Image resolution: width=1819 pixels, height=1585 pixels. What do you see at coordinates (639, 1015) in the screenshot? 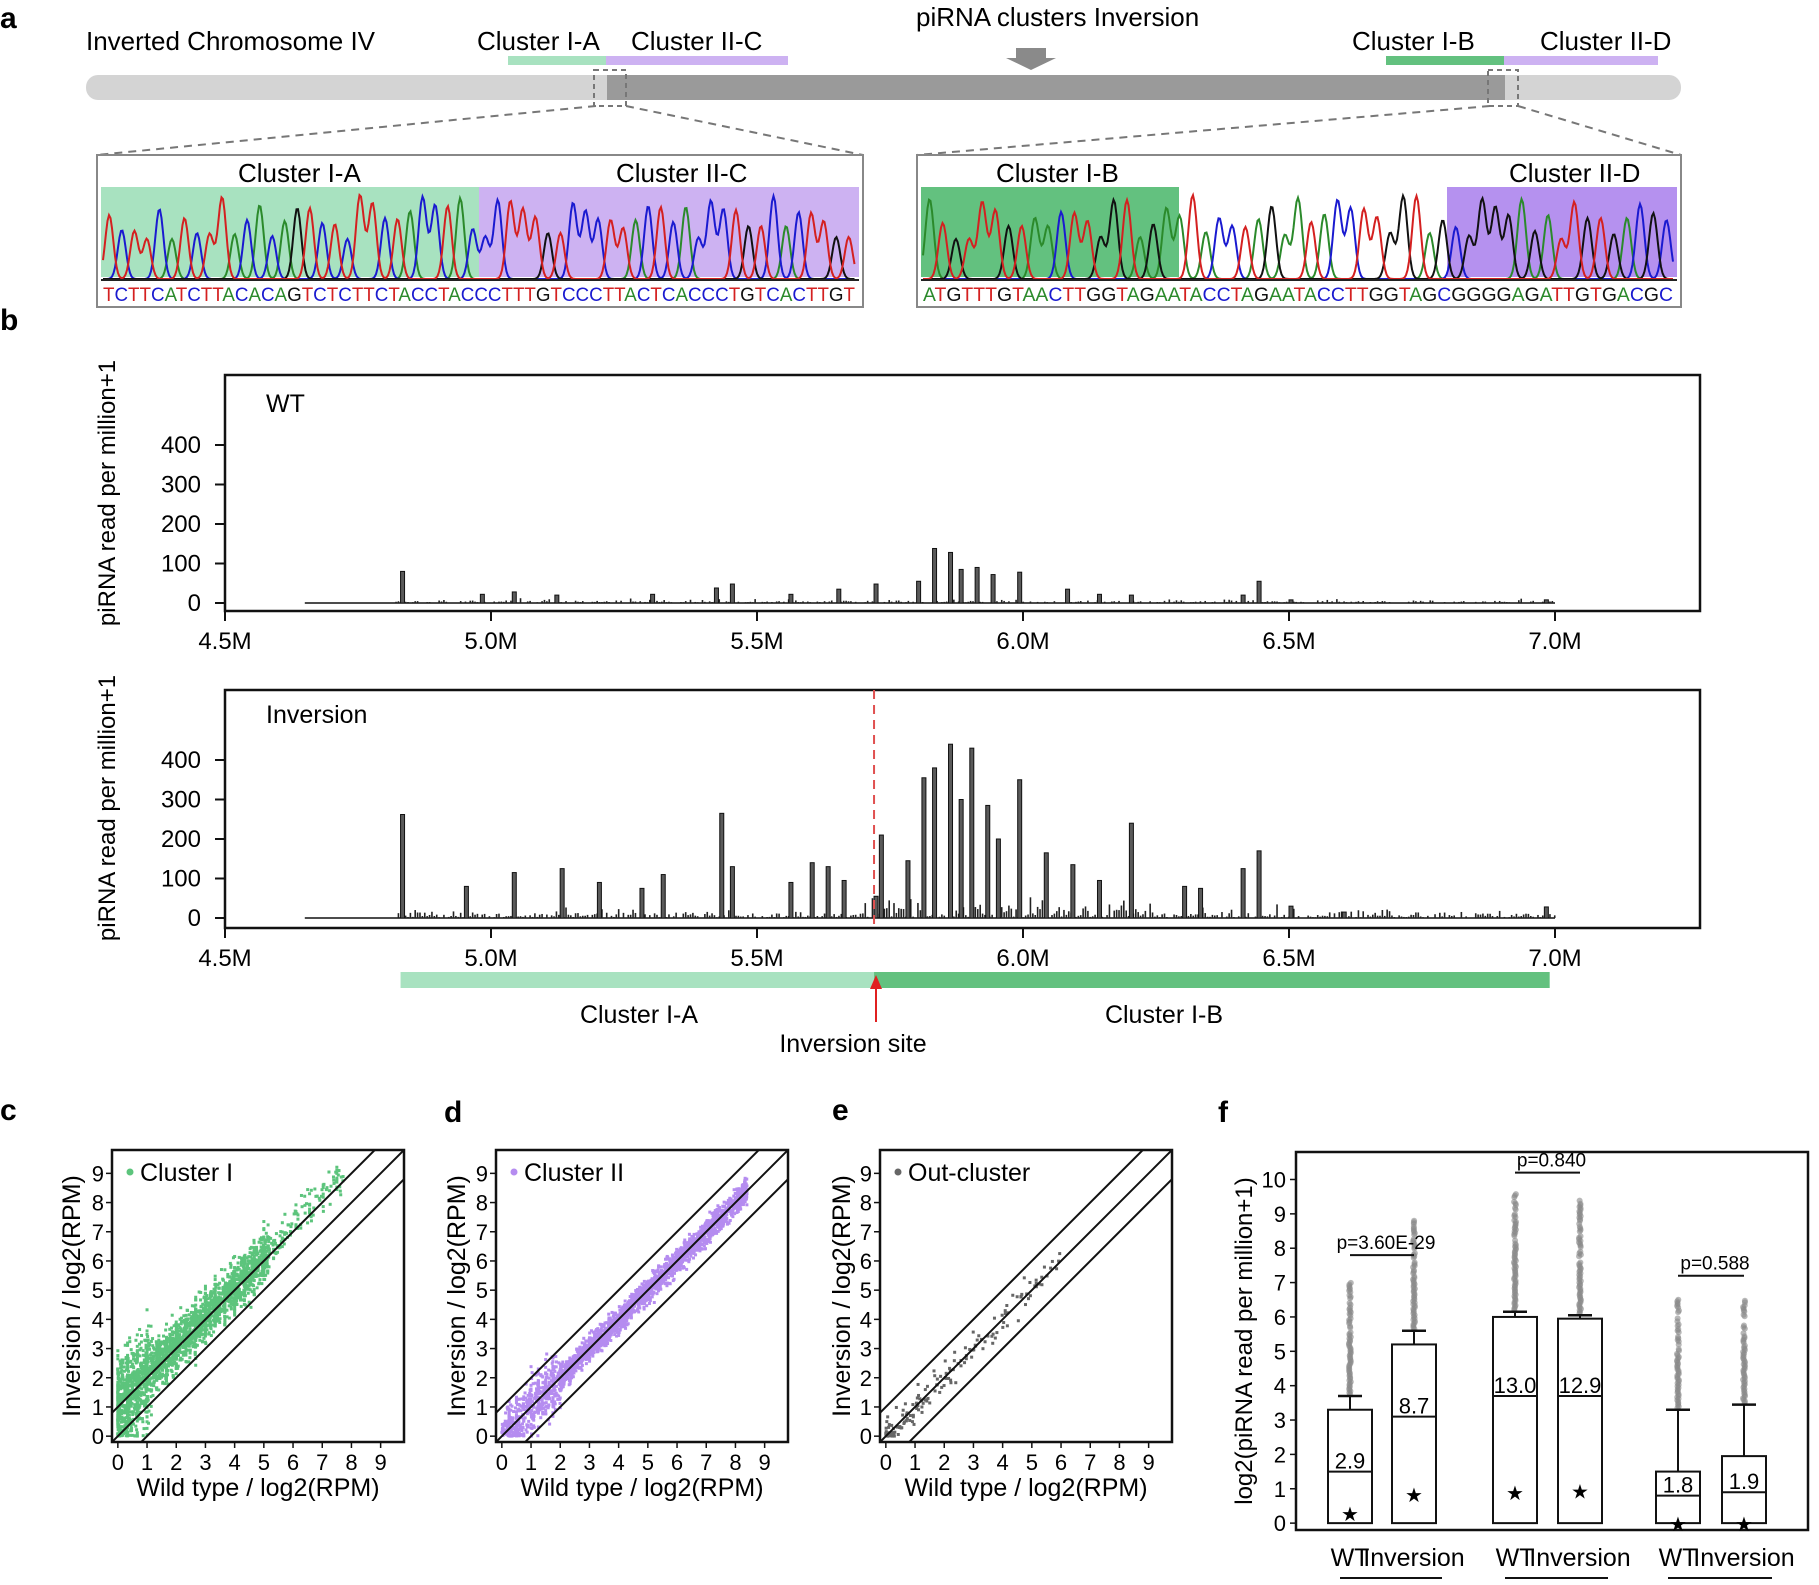
I see `cluster-bar-label-i-a: Cluster I-A` at bounding box center [639, 1015].